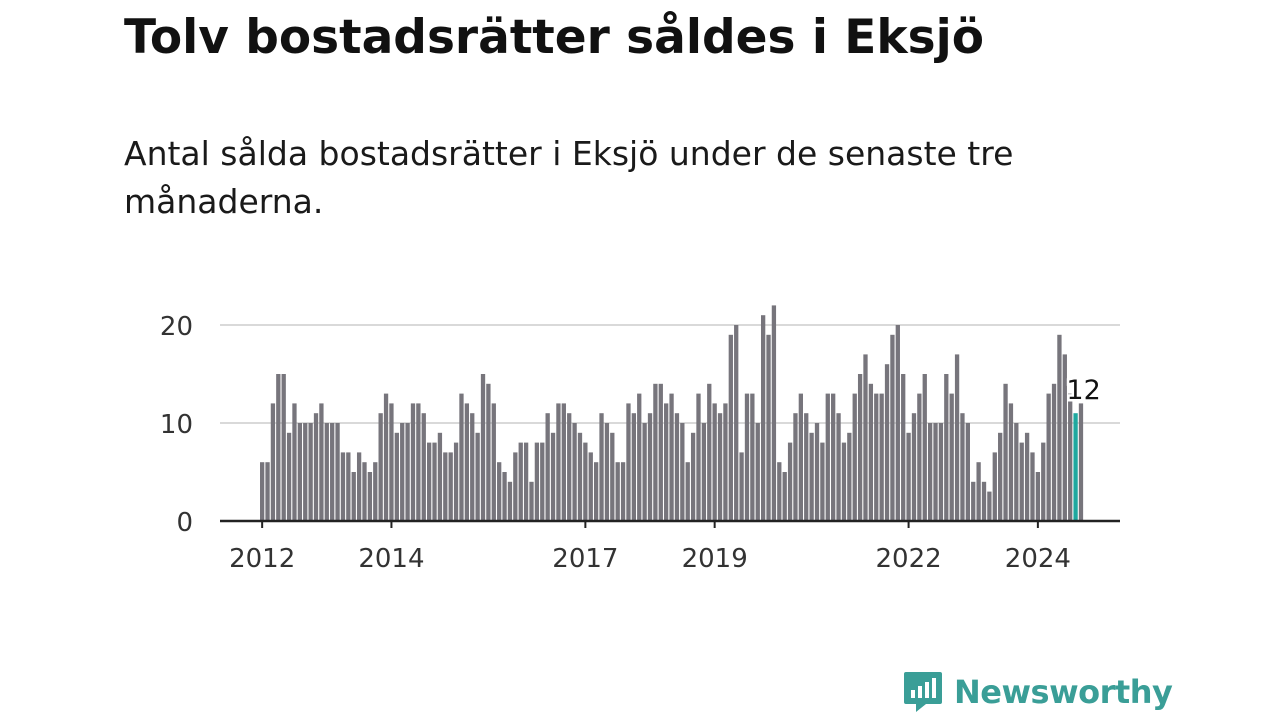 The width and height of the screenshot is (1280, 724). Describe the element at coordinates (391, 559) in the screenshot. I see `x-tick-label: 2014` at that location.